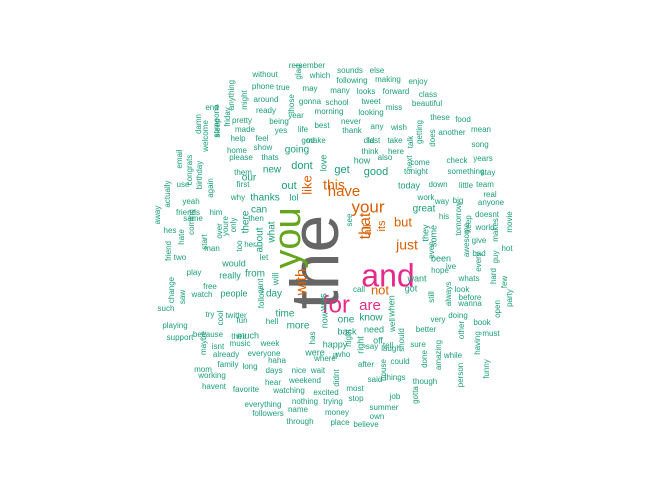 The width and height of the screenshot is (672, 480). What do you see at coordinates (260, 239) in the screenshot?
I see `word-about: about` at bounding box center [260, 239].